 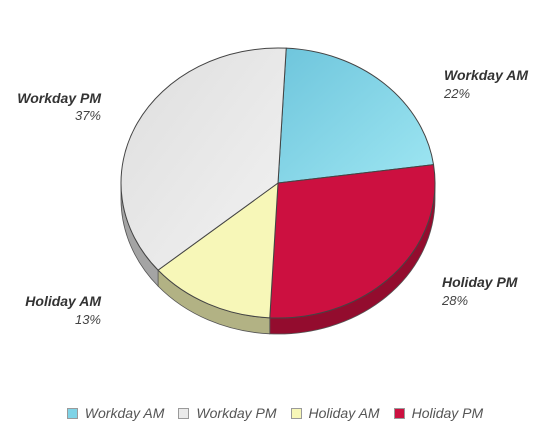 What do you see at coordinates (218, 250) in the screenshot?
I see `pie-slice-holiday-am` at bounding box center [218, 250].